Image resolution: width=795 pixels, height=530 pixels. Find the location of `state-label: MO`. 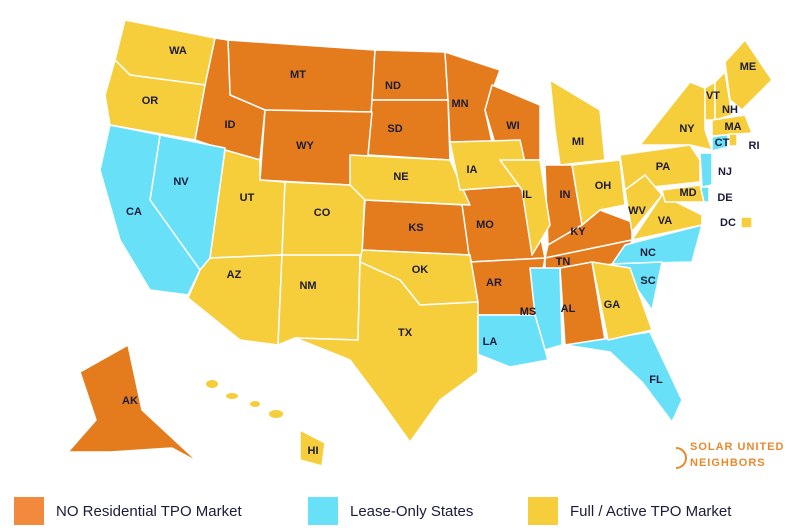

state-label: MO is located at coordinates (485, 225).